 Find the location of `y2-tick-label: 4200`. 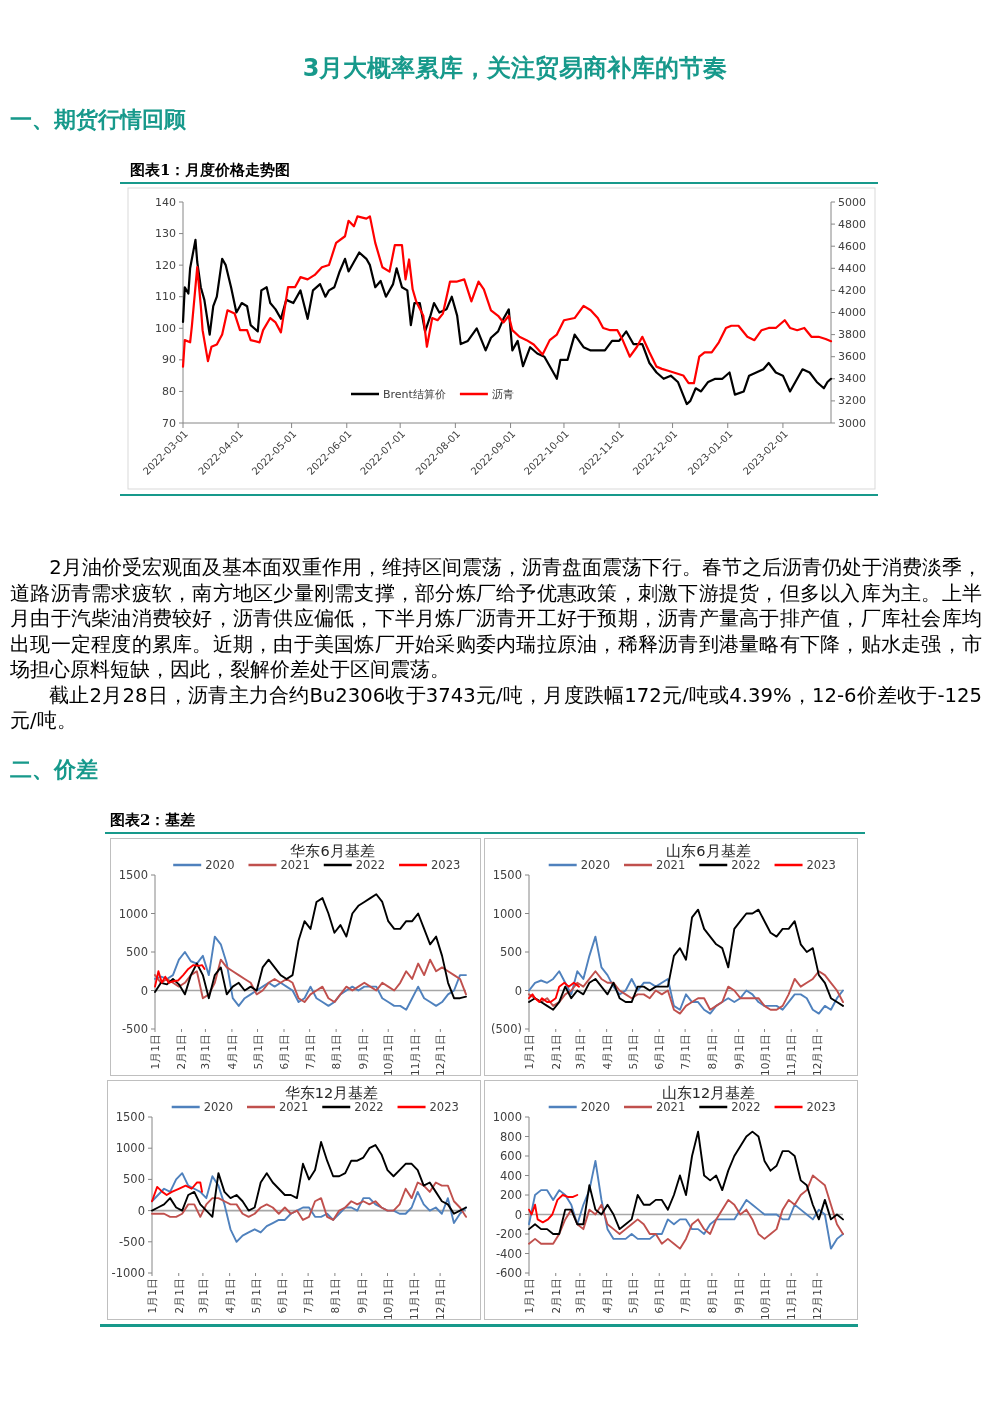

y2-tick-label: 4200 is located at coordinates (852, 290).